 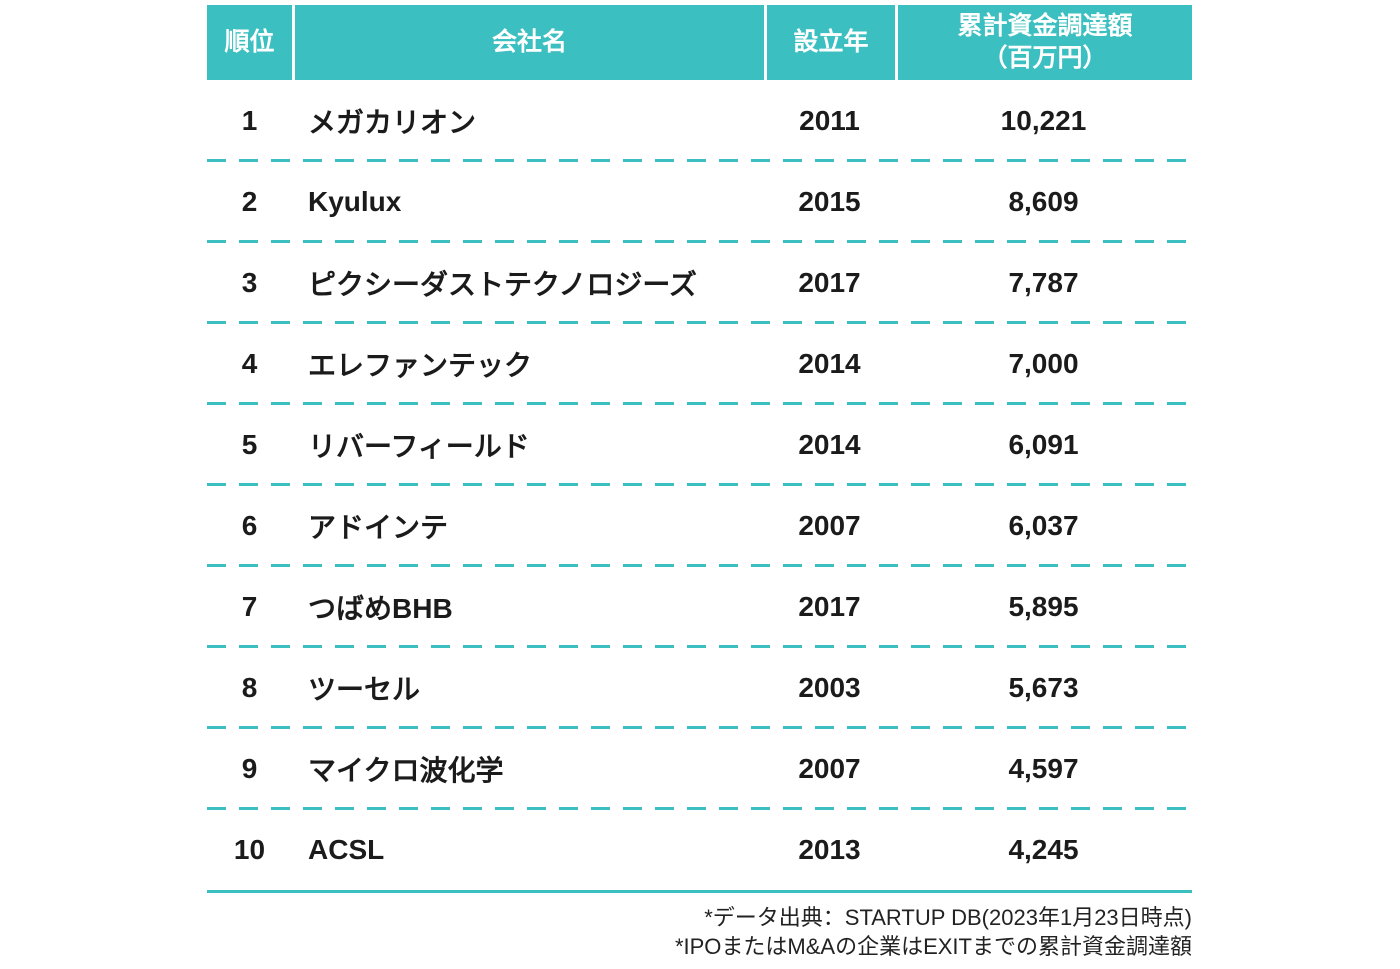 I want to click on company-cell: エレファンテック, so click(x=420, y=365).